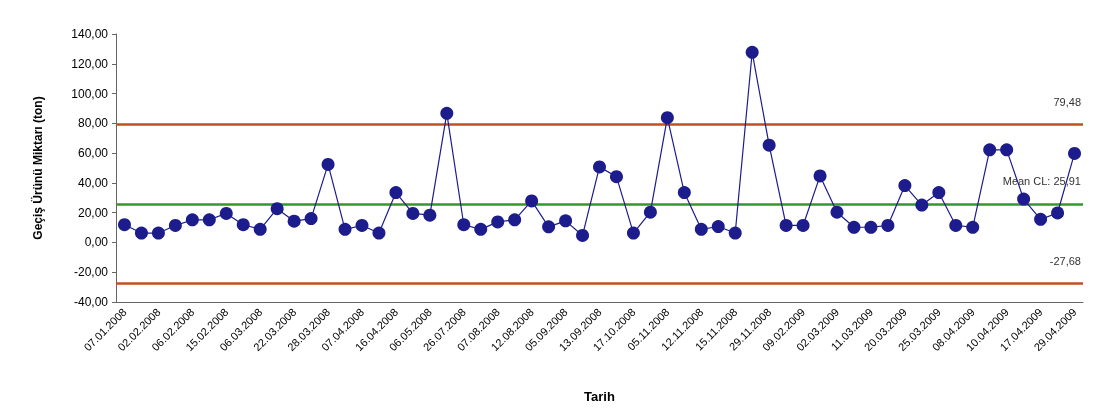  I want to click on y-tick-label: 140,00, so click(90, 34).